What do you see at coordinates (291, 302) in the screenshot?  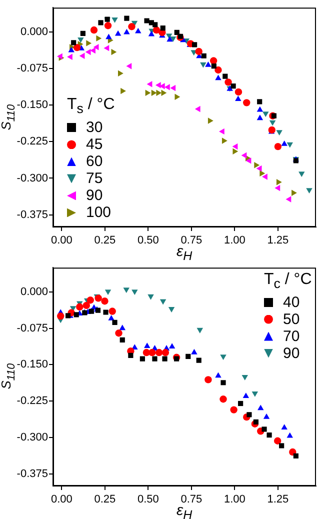 I see `legend-label: 40` at bounding box center [291, 302].